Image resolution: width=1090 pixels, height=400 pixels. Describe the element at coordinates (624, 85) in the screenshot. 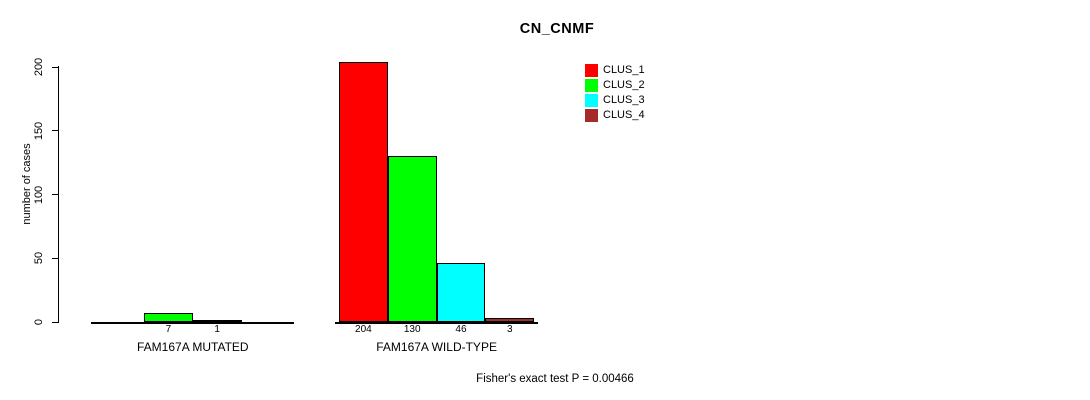

I see `legend-label: CLUS_2` at that location.